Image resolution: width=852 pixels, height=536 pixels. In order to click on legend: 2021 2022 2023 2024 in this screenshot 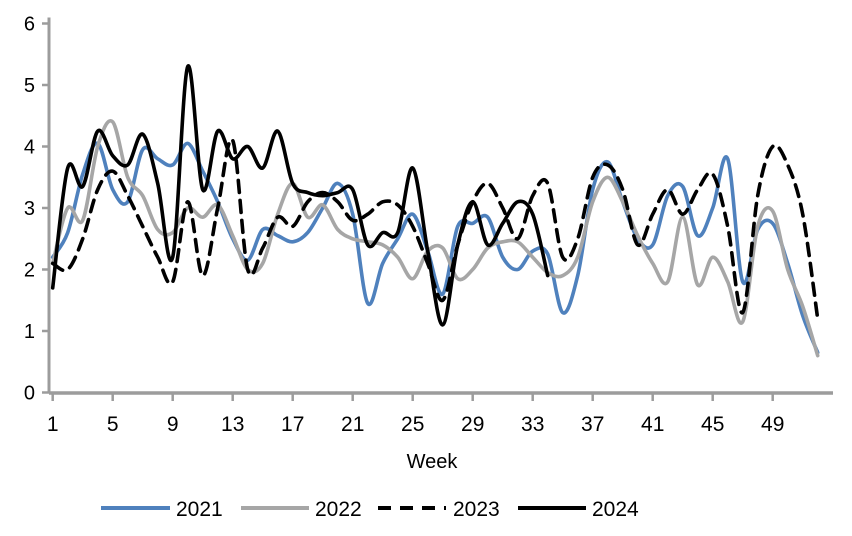, I will do `click(370, 509)`.